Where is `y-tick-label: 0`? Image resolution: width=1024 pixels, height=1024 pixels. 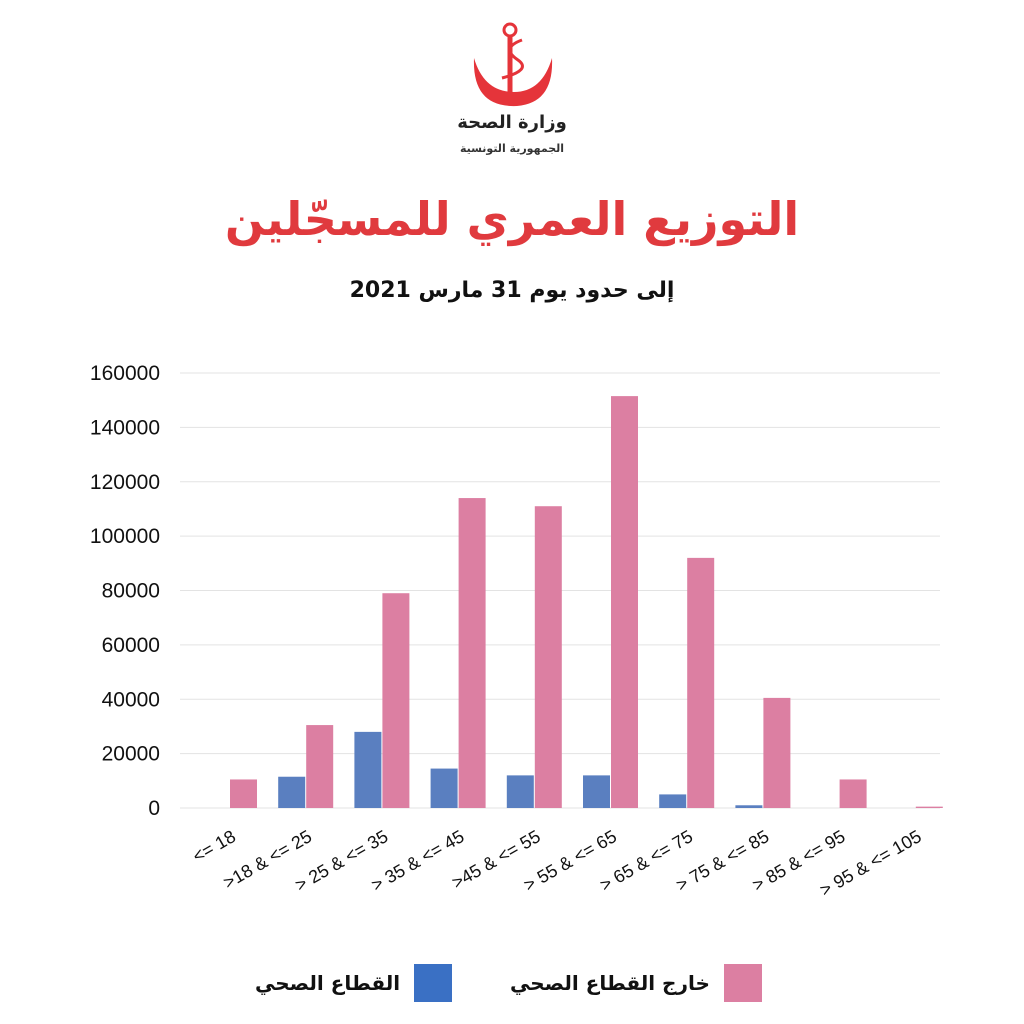
y-tick-label: 0 is located at coordinates (154, 808).